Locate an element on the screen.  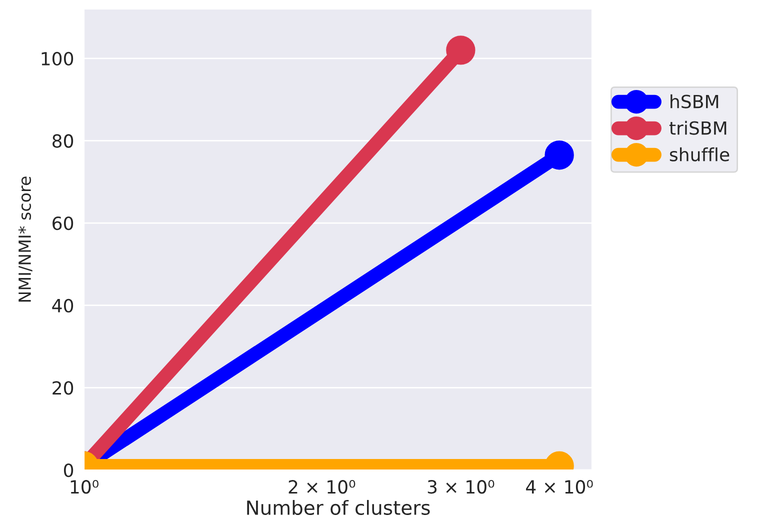
y-tick-label: 60 is located at coordinates (63, 223).